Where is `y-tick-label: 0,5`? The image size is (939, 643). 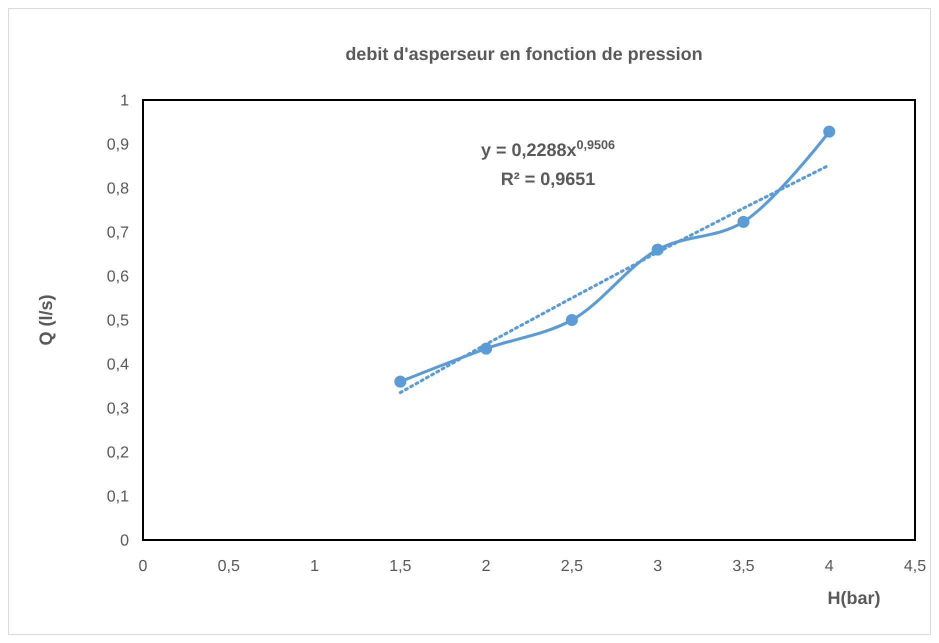
y-tick-label: 0,5 is located at coordinates (118, 321).